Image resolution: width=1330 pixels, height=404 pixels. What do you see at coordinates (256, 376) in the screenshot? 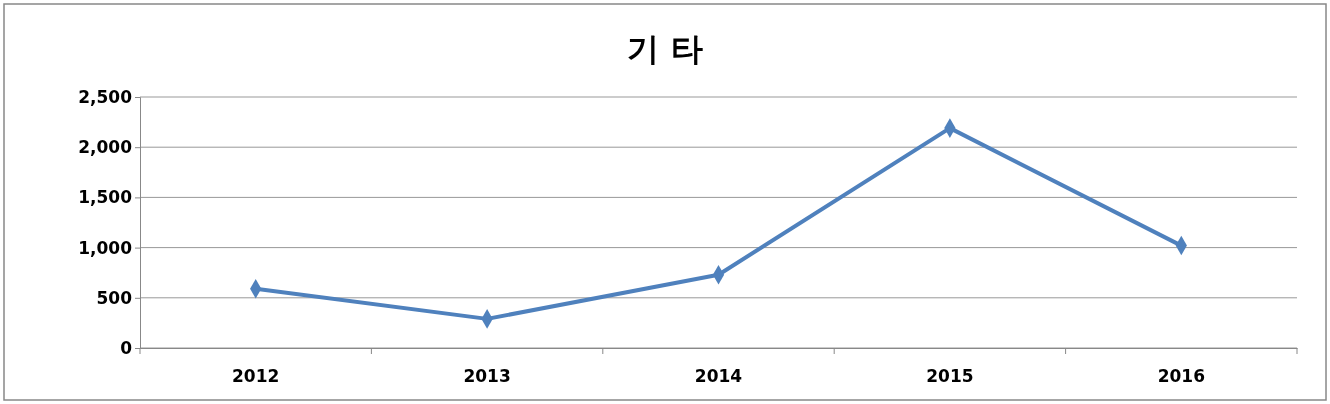
I see `x-tick-label: 2012` at bounding box center [256, 376].